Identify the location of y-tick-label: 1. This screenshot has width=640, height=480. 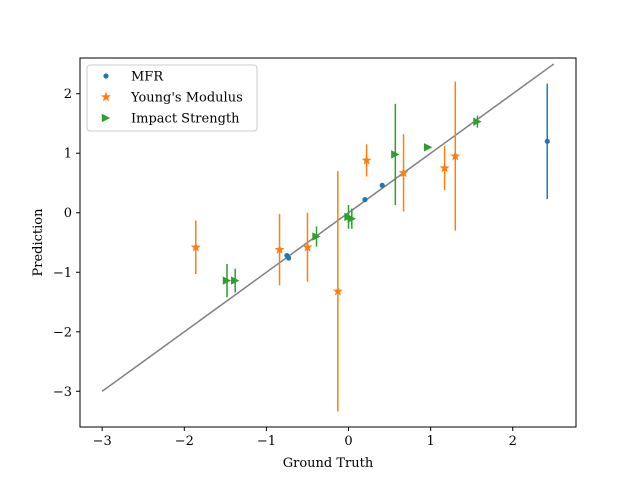
(68, 154).